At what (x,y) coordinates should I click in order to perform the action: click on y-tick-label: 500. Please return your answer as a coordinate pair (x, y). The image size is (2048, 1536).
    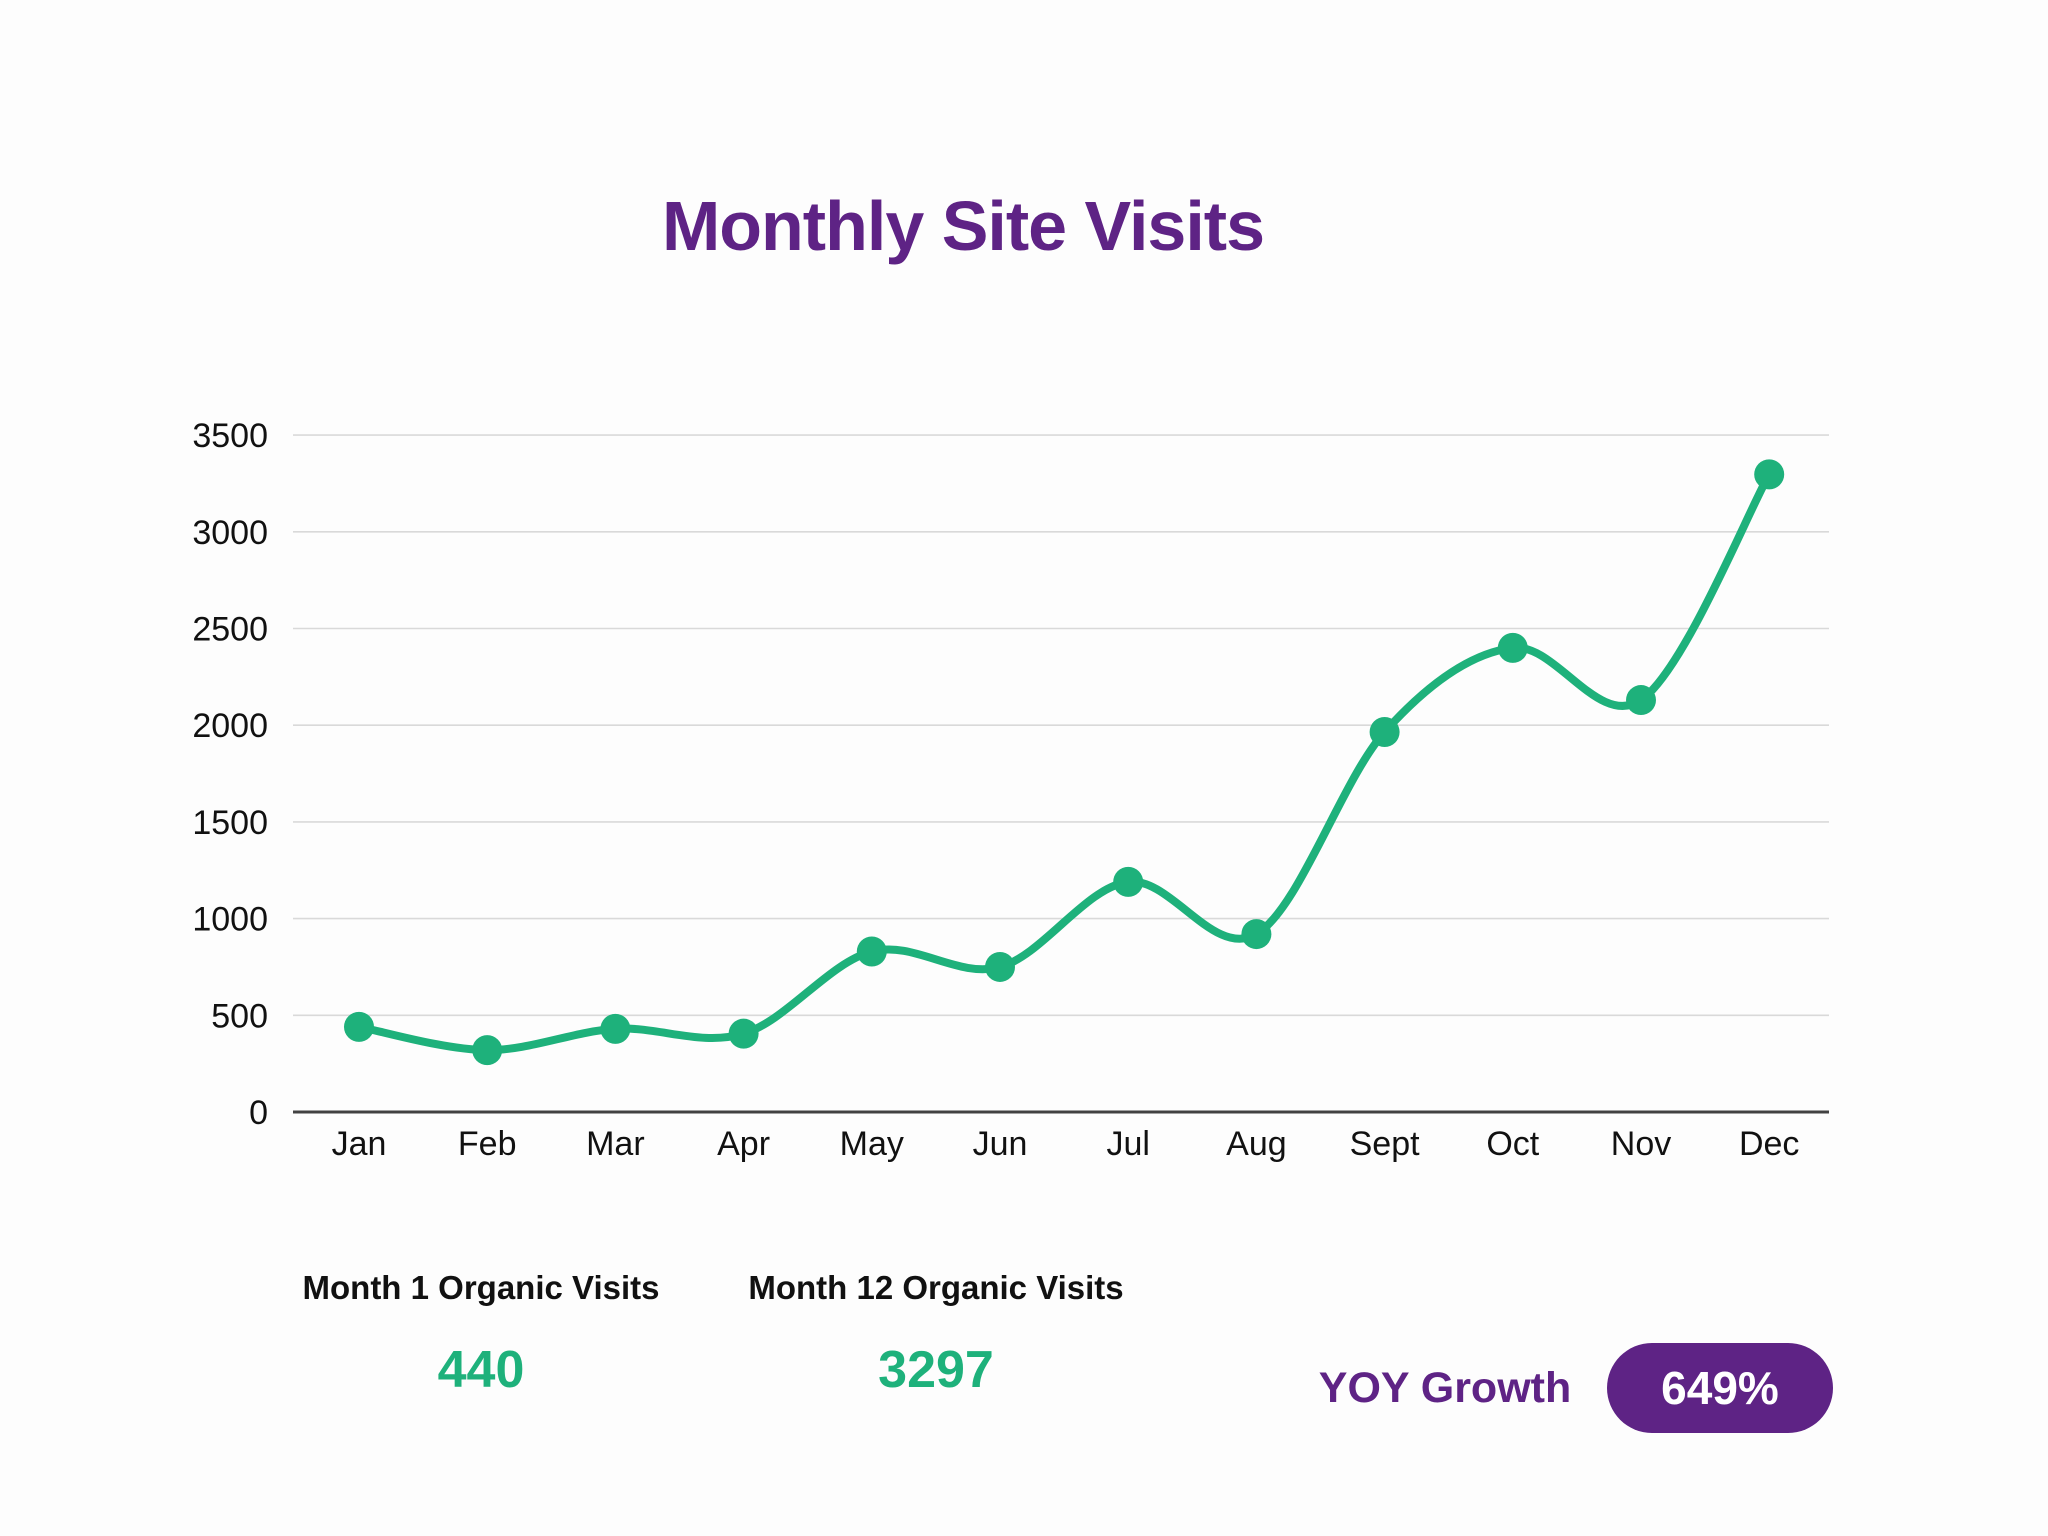
    Looking at the image, I should click on (239, 1016).